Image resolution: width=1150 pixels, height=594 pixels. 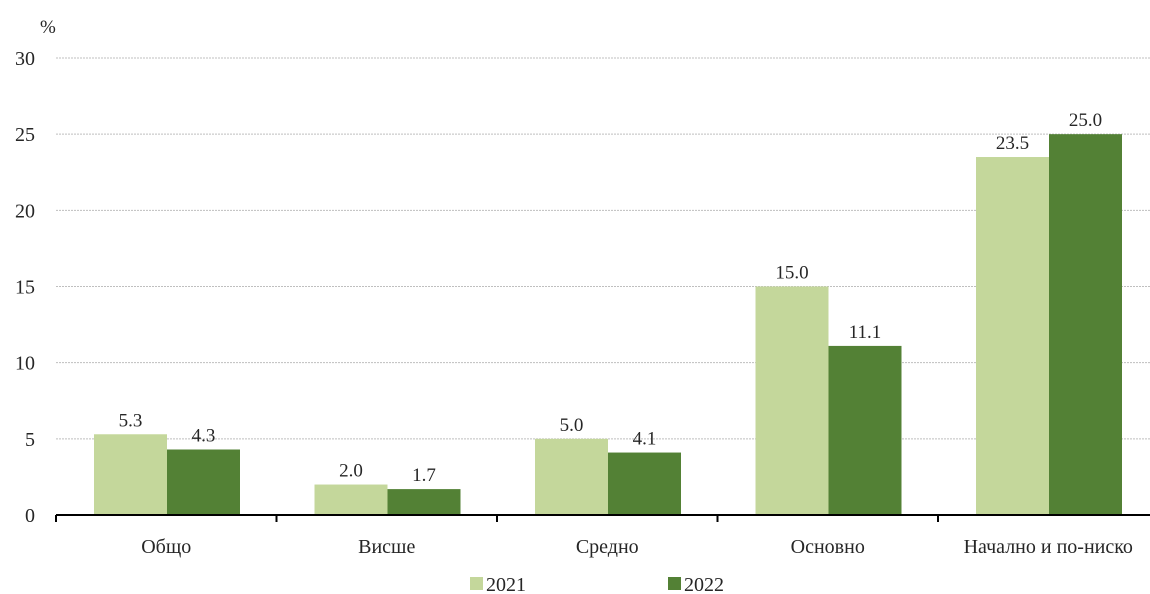 What do you see at coordinates (1012, 143) in the screenshot?
I see `data-label: 23.5` at bounding box center [1012, 143].